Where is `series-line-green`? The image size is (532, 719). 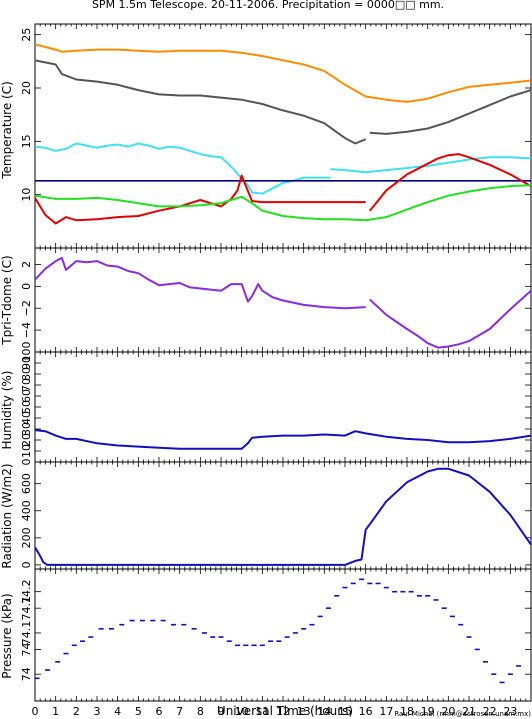 series-line-green is located at coordinates (283, 203).